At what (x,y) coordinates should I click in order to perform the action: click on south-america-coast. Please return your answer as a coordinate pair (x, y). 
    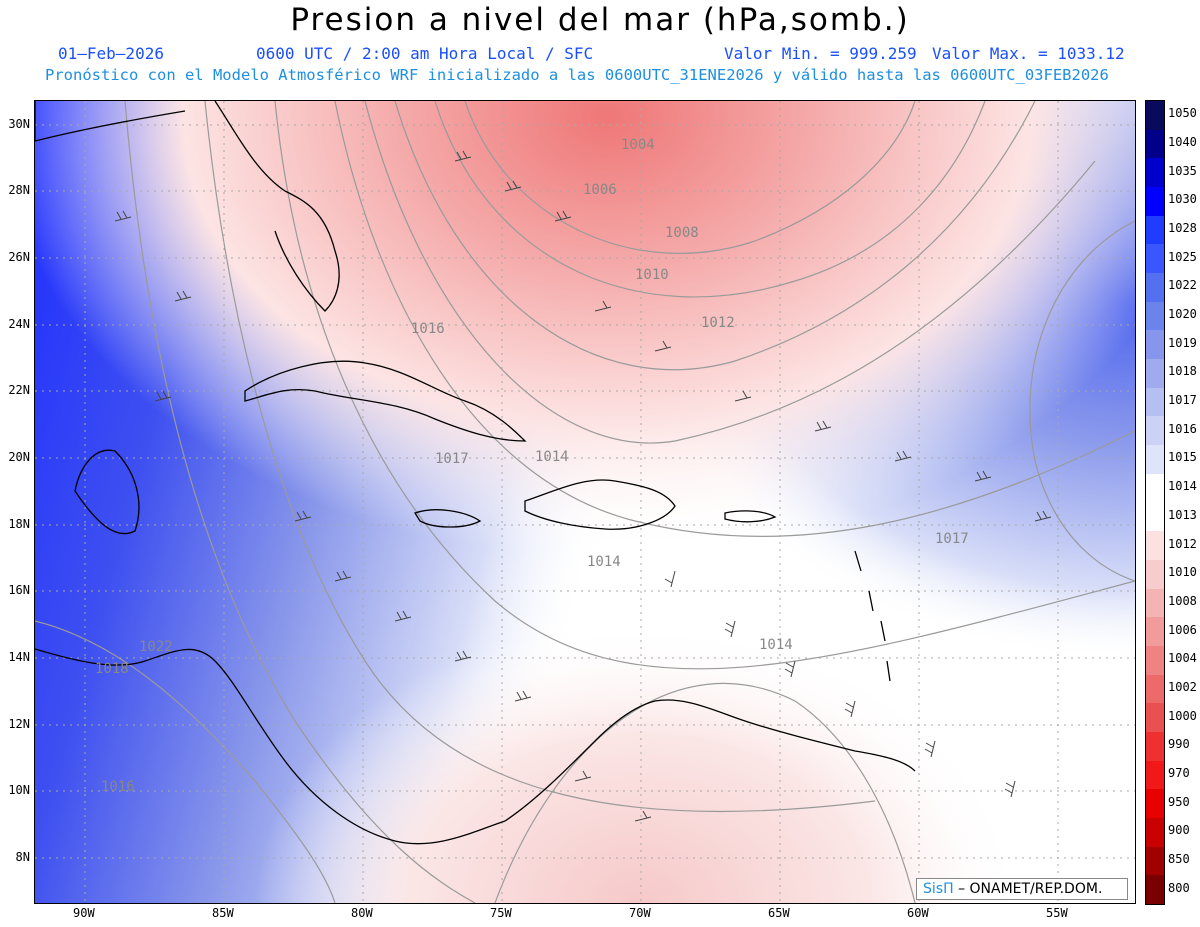
    Looking at the image, I should click on (710, 760).